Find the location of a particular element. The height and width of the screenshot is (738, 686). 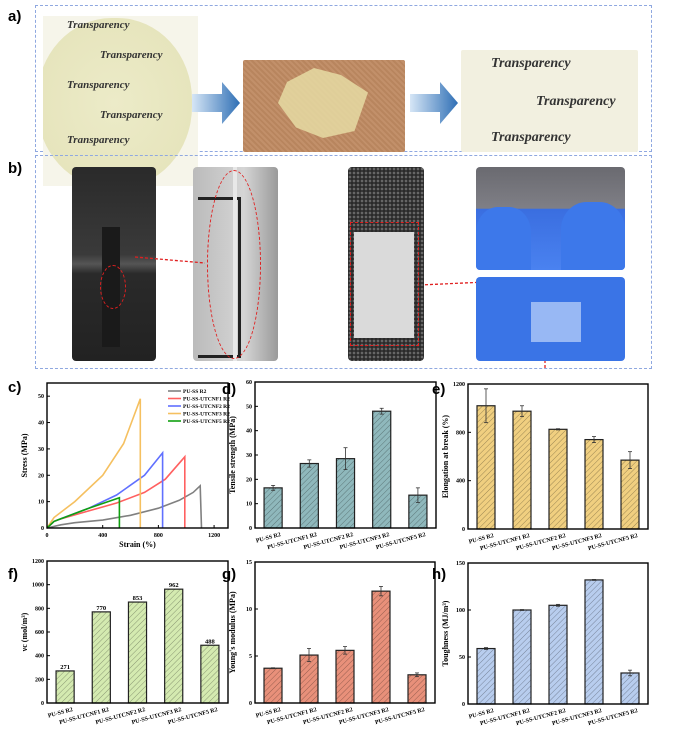

panel-label-d: d) is located at coordinates (229, 389).